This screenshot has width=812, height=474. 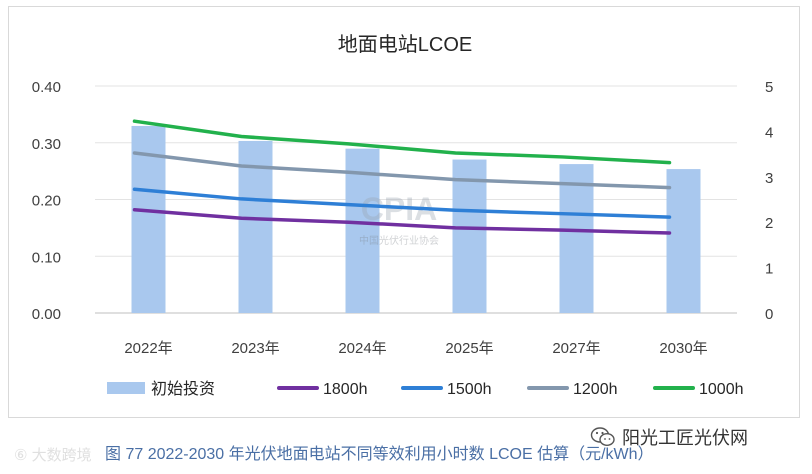 What do you see at coordinates (53, 455) in the screenshot?
I see `watermark-left: ⑥ 大数跨境` at bounding box center [53, 455].